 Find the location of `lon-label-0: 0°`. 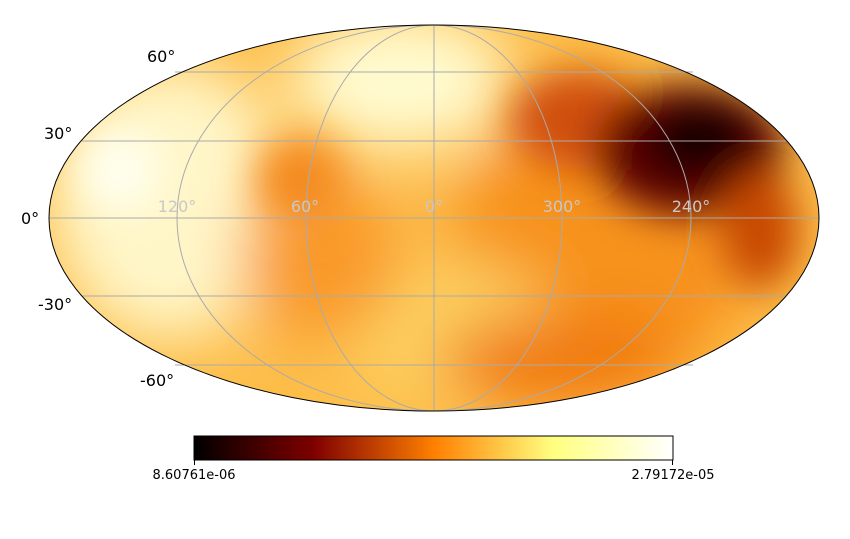

lon-label-0: 0° is located at coordinates (434, 206).